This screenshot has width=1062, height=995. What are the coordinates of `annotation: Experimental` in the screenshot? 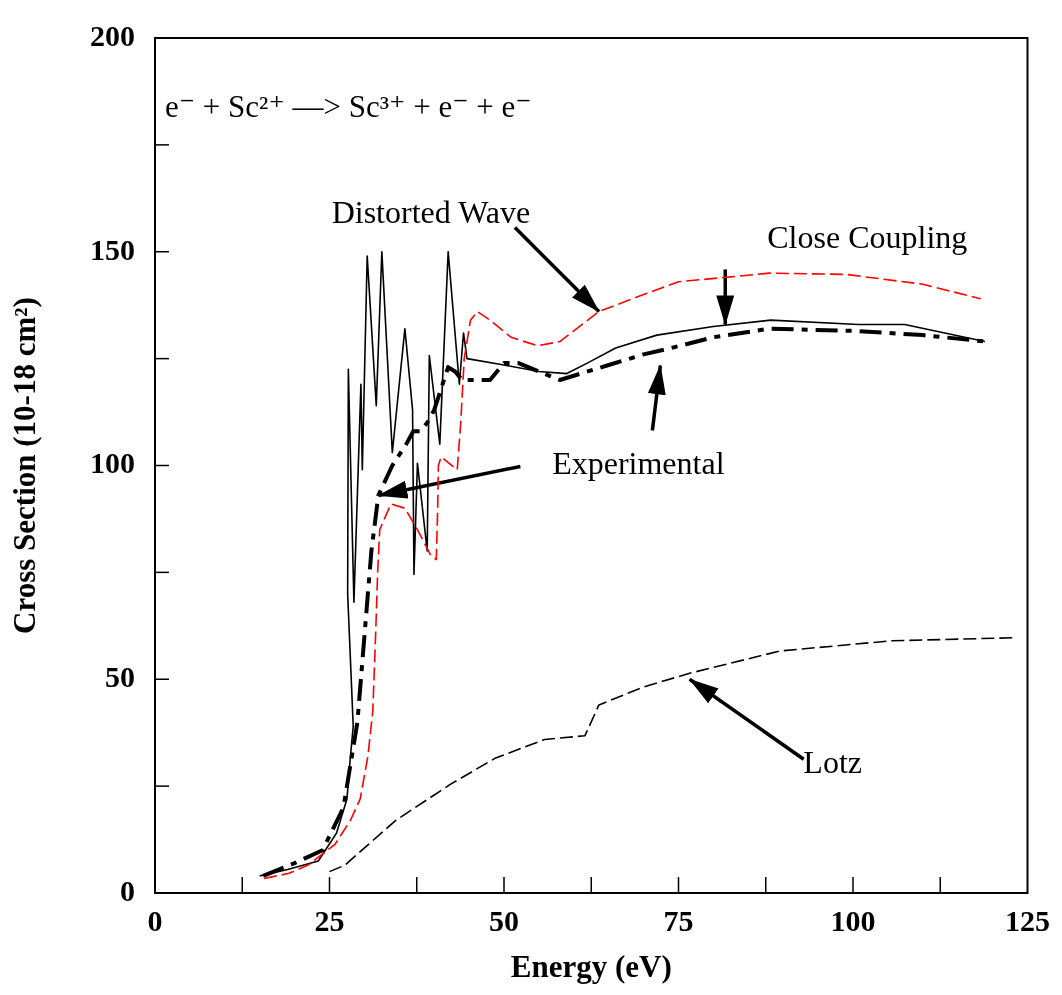 It's located at (638, 462).